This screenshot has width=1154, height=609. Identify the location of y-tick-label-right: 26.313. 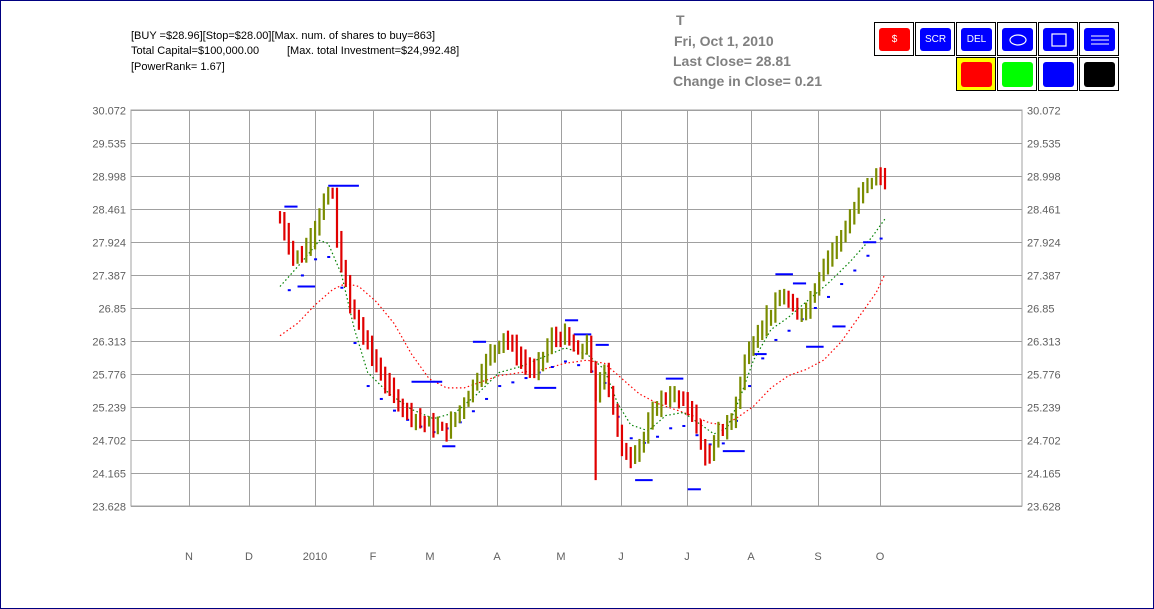
(1044, 343).